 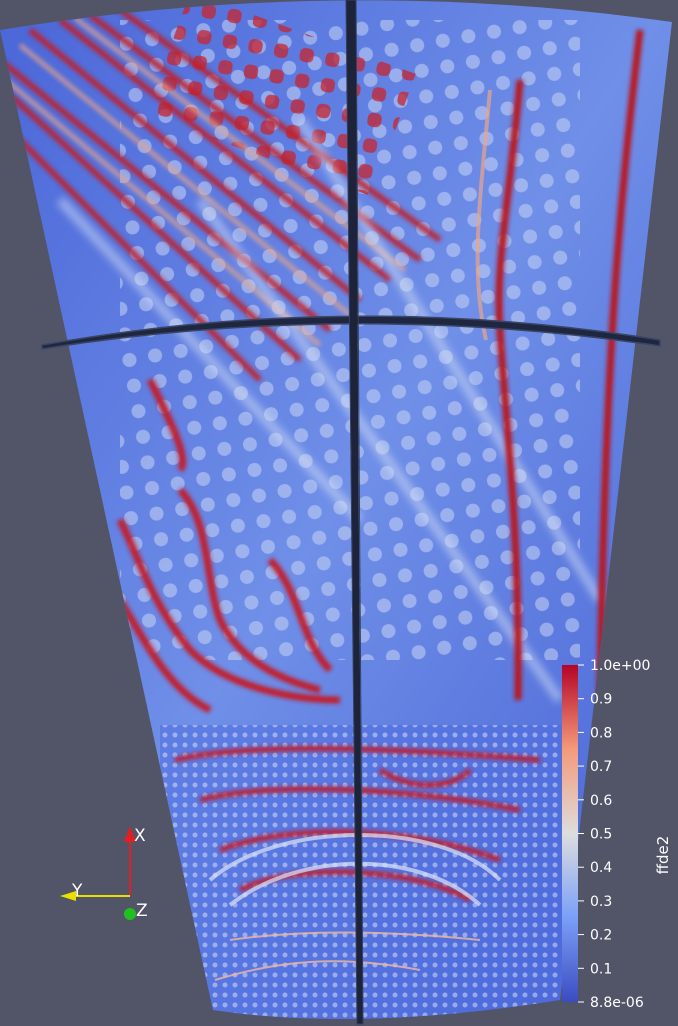 What do you see at coordinates (601, 801) in the screenshot?
I see `scalar-bar-tick-label: 0.6` at bounding box center [601, 801].